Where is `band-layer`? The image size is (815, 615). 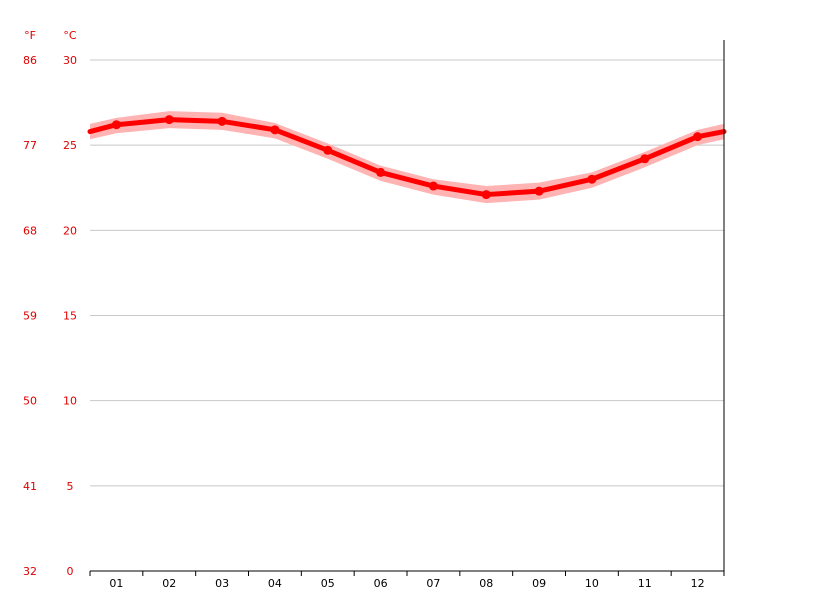 band-layer is located at coordinates (407, 157).